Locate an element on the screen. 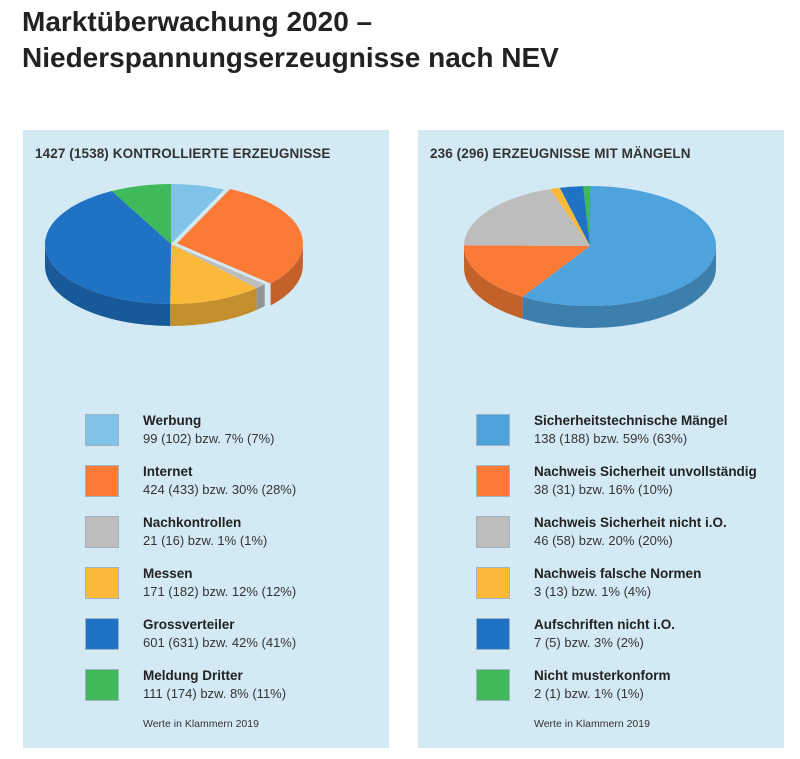 The height and width of the screenshot is (759, 800). legend-value: 21 (16) bzw. 1% (1%) is located at coordinates (205, 540).